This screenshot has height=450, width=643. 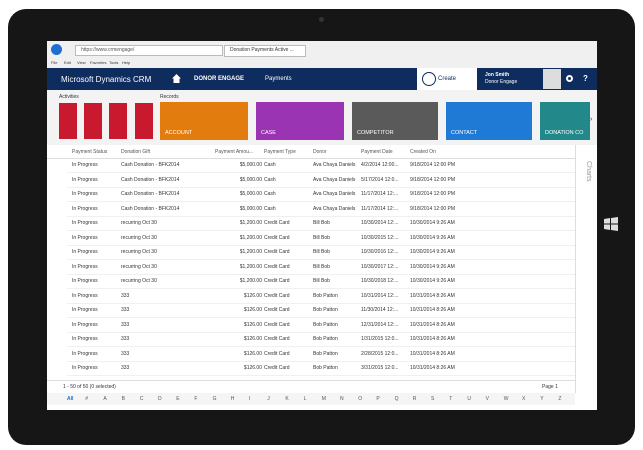 What do you see at coordinates (126, 62) in the screenshot?
I see `menu-item: Help` at bounding box center [126, 62].